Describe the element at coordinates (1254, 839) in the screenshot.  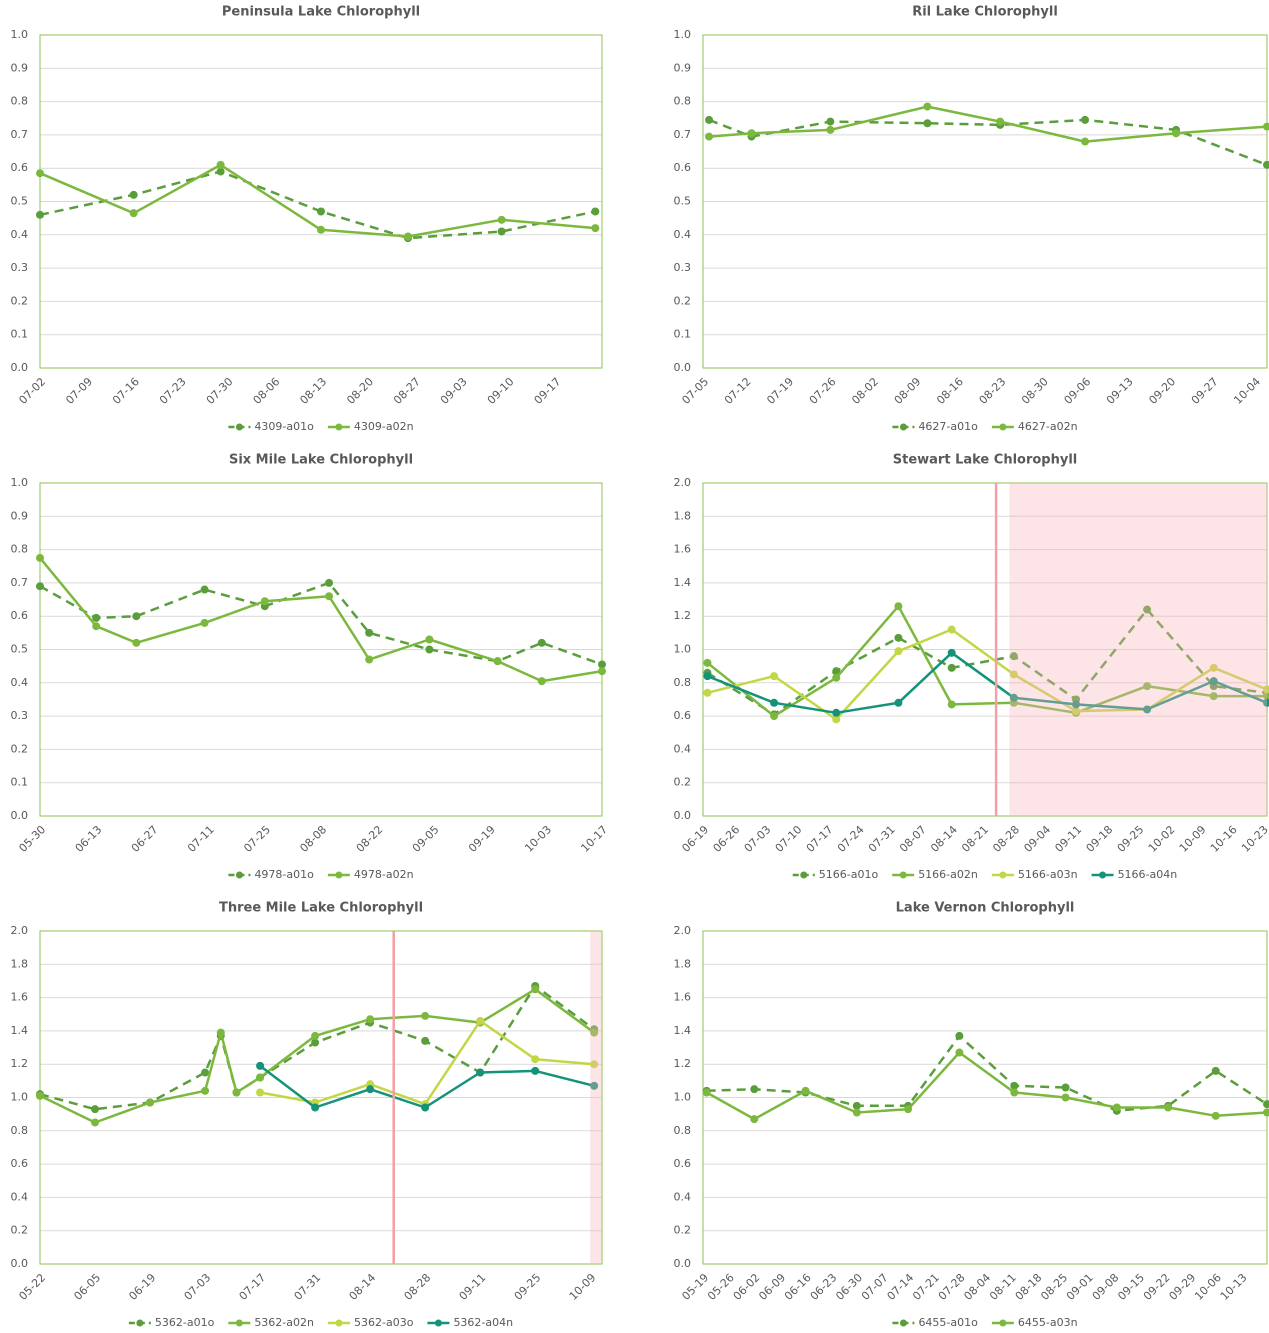
I see `x-tick-label: 10-23` at that location.